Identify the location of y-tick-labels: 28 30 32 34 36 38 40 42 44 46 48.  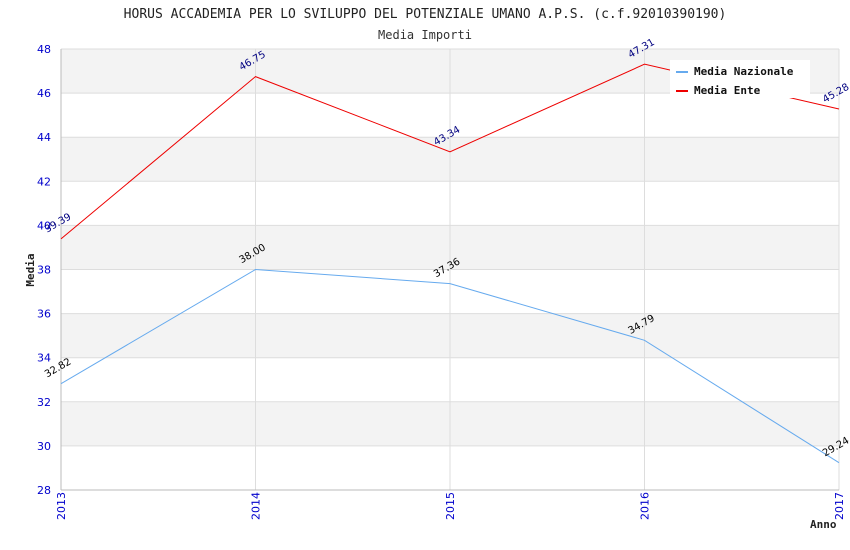
(44, 270).